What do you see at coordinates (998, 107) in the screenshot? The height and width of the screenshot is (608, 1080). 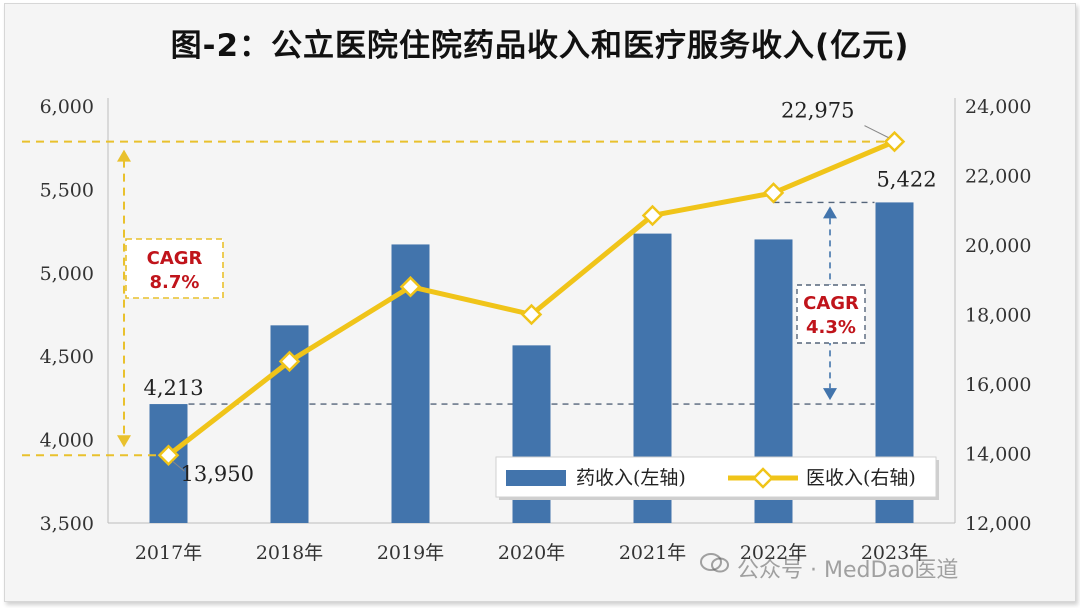 I see `right-tick-label: 24,000` at bounding box center [998, 107].